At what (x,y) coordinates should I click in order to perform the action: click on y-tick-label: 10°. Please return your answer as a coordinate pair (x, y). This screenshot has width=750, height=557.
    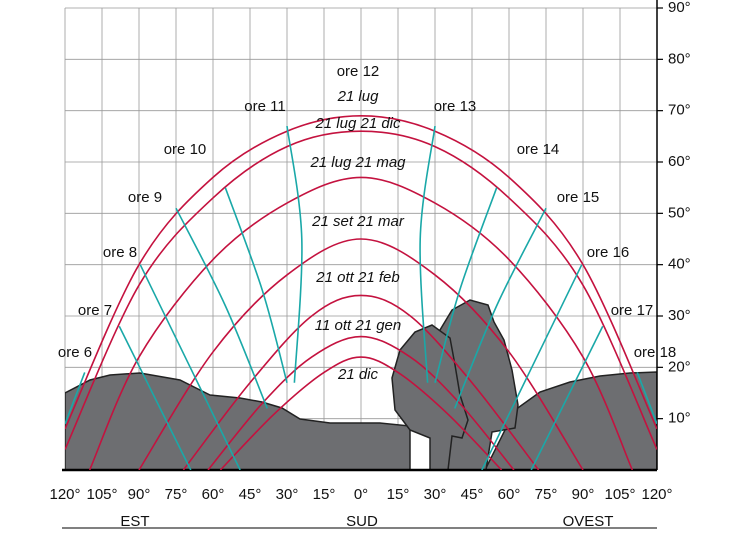
    Looking at the image, I should click on (679, 418).